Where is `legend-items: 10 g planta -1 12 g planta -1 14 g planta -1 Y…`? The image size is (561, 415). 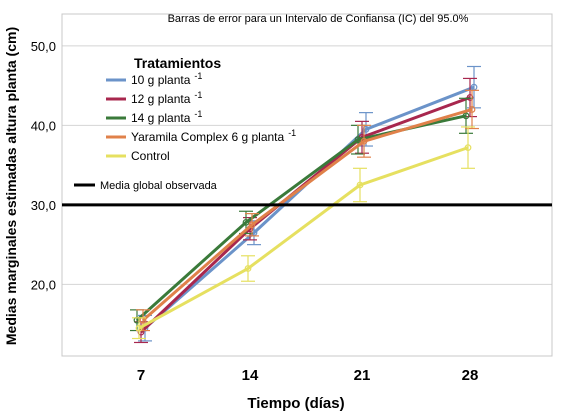
legend-items: 10 g planta -1 12 g planta -1 14 g planta -1 Y… is located at coordinates (185, 129).